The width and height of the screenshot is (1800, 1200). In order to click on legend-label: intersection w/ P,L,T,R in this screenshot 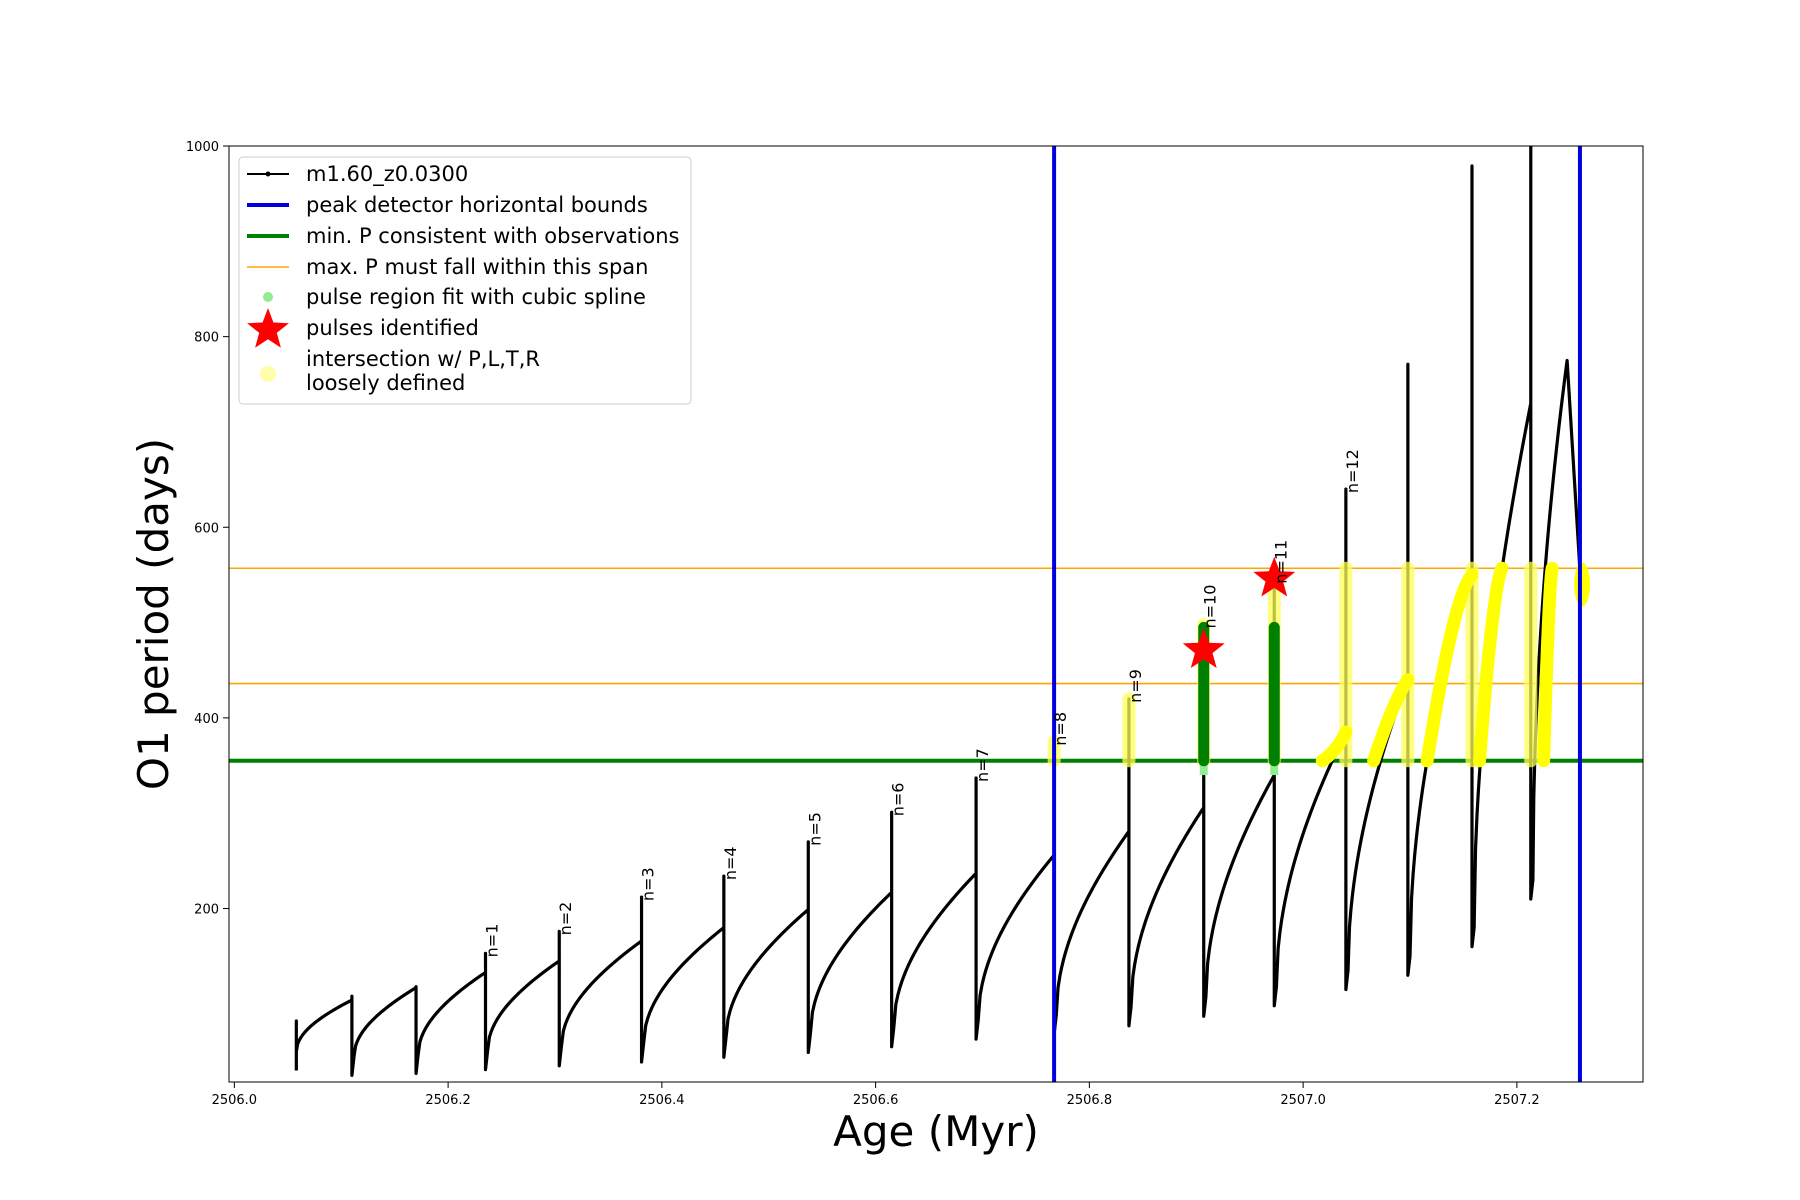, I will do `click(423, 359)`.